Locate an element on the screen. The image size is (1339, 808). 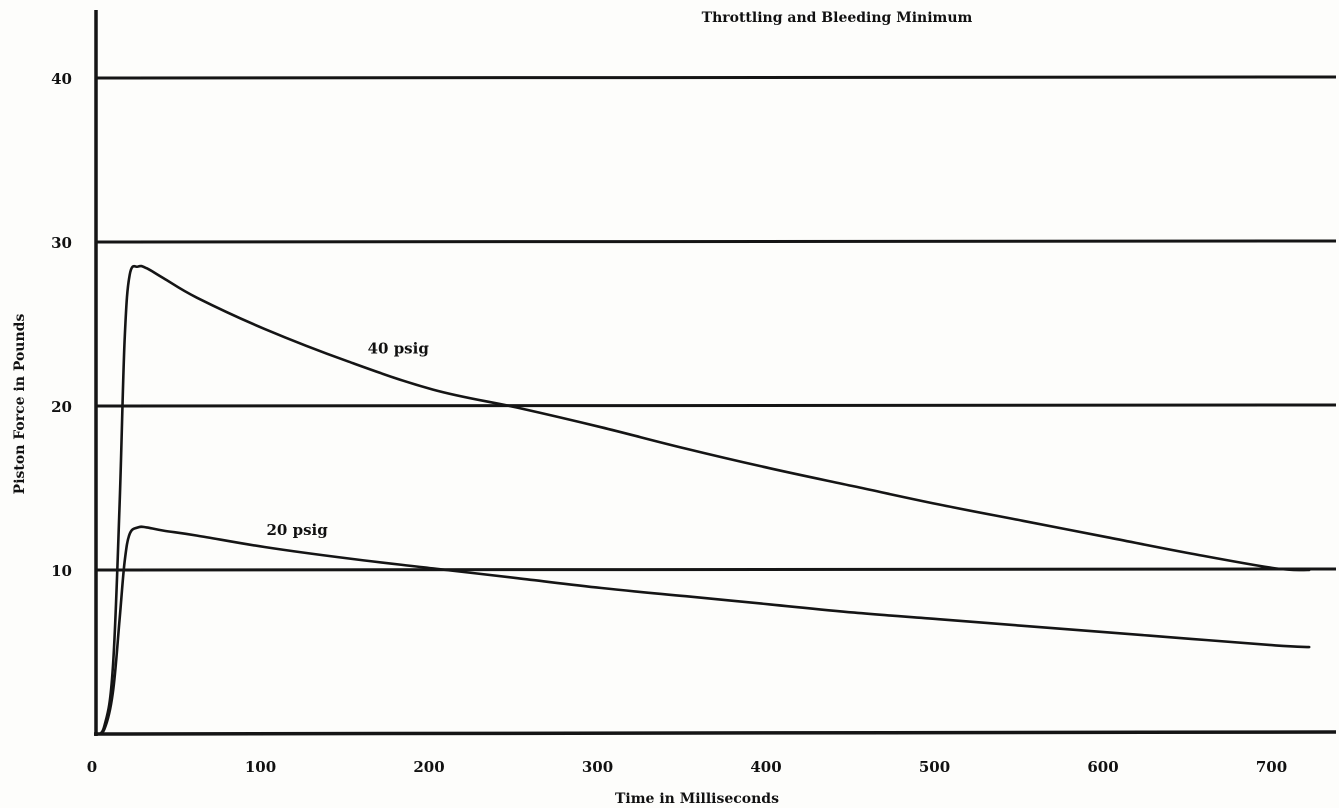
x-tick-label-200: 200 is located at coordinates (428, 767).